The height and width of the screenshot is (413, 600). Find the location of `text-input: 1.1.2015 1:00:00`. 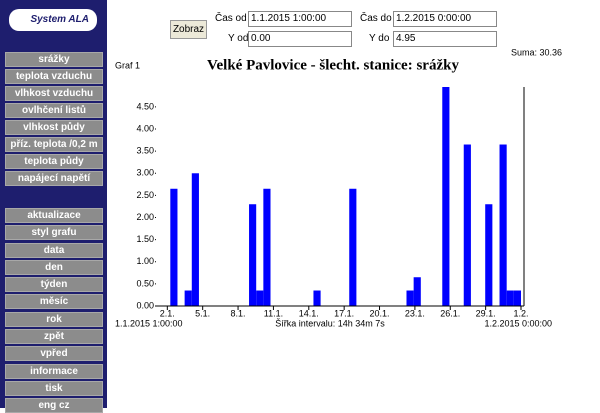

text-input: 1.1.2015 1:00:00 is located at coordinates (300, 19).